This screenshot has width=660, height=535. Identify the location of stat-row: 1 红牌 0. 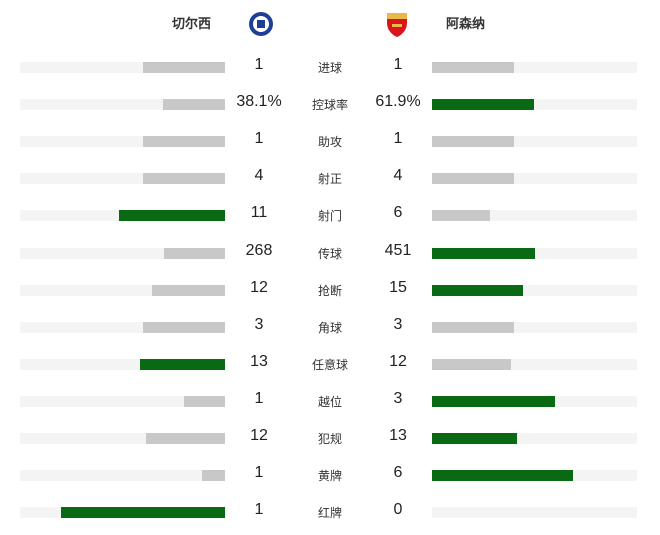
(330, 512).